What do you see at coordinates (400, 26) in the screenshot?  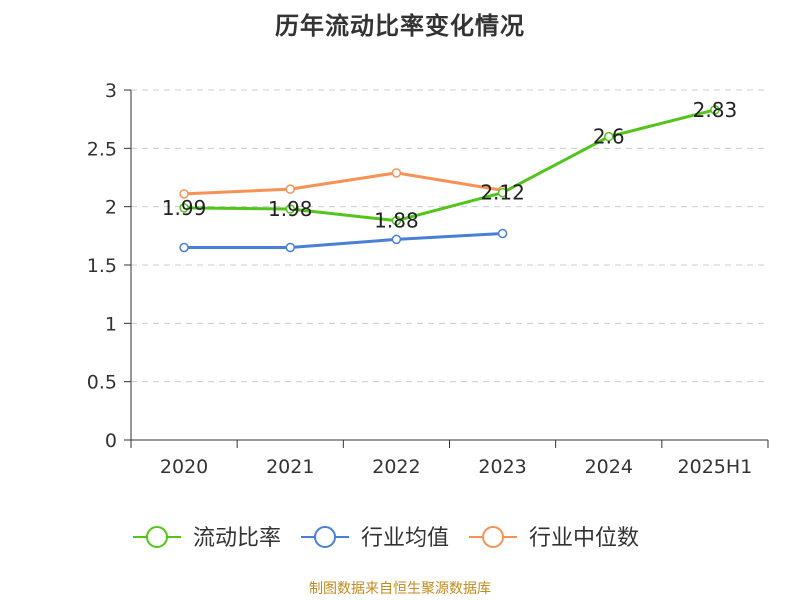 I see `chart-title: 历年流动比率变化情况` at bounding box center [400, 26].